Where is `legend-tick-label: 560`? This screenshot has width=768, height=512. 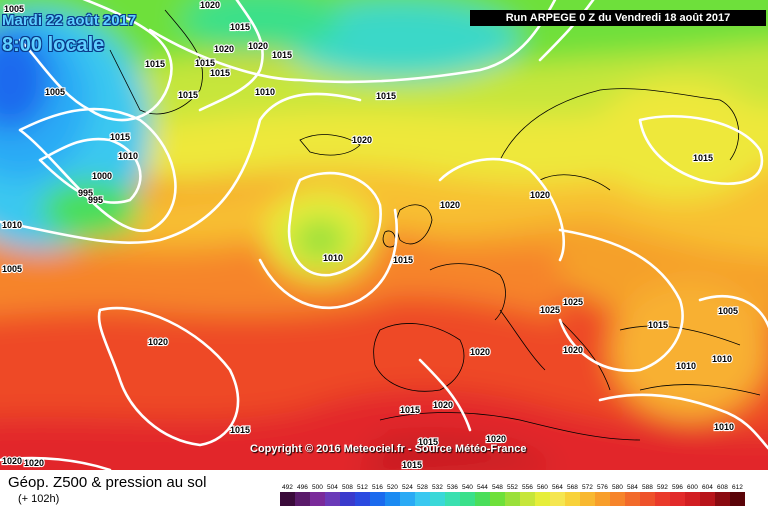
legend-tick-label: 560 is located at coordinates (542, 487).